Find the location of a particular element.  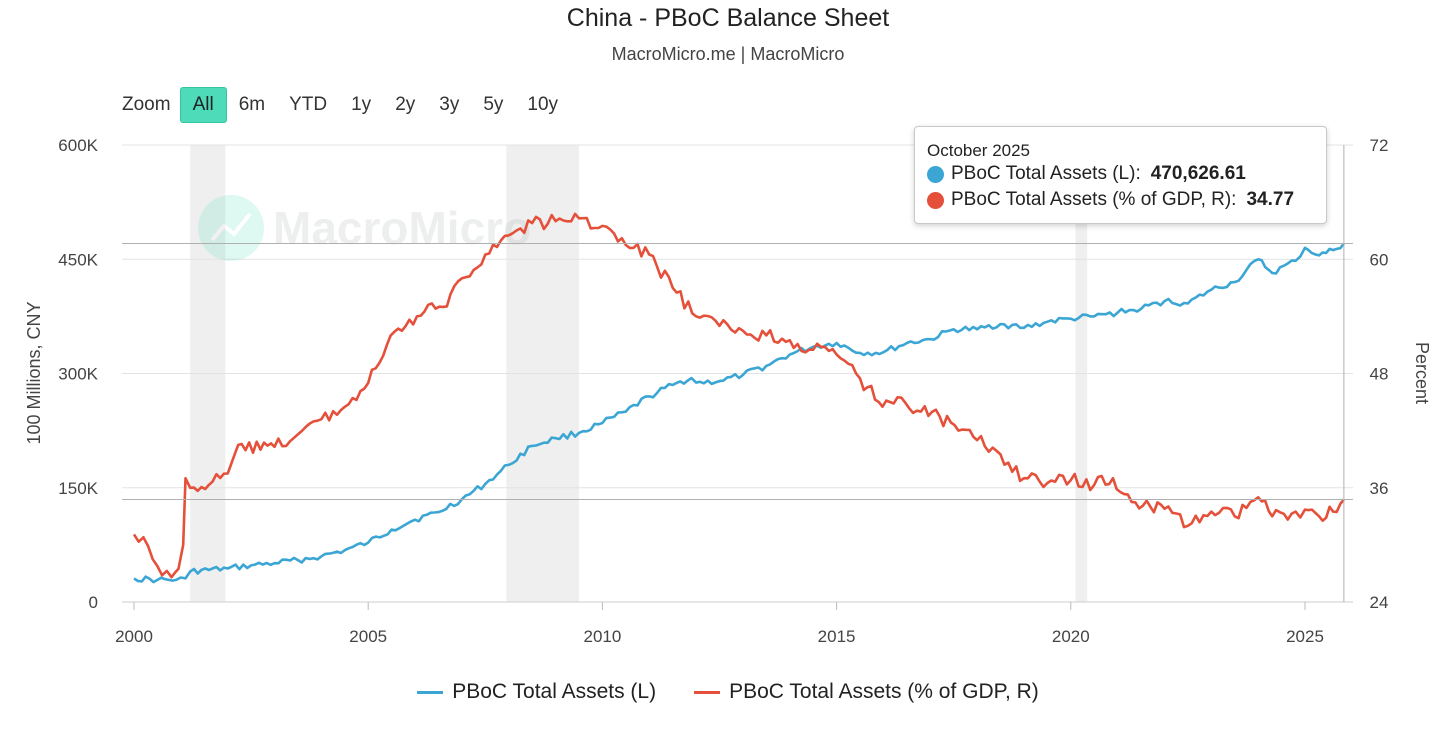

y-axis-left-label: 100 Millions, CNY is located at coordinates (34, 372).